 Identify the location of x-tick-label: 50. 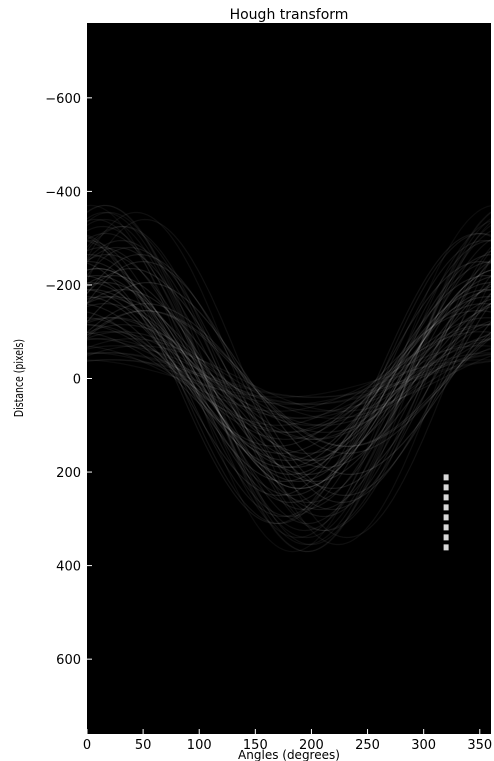
(143, 745).